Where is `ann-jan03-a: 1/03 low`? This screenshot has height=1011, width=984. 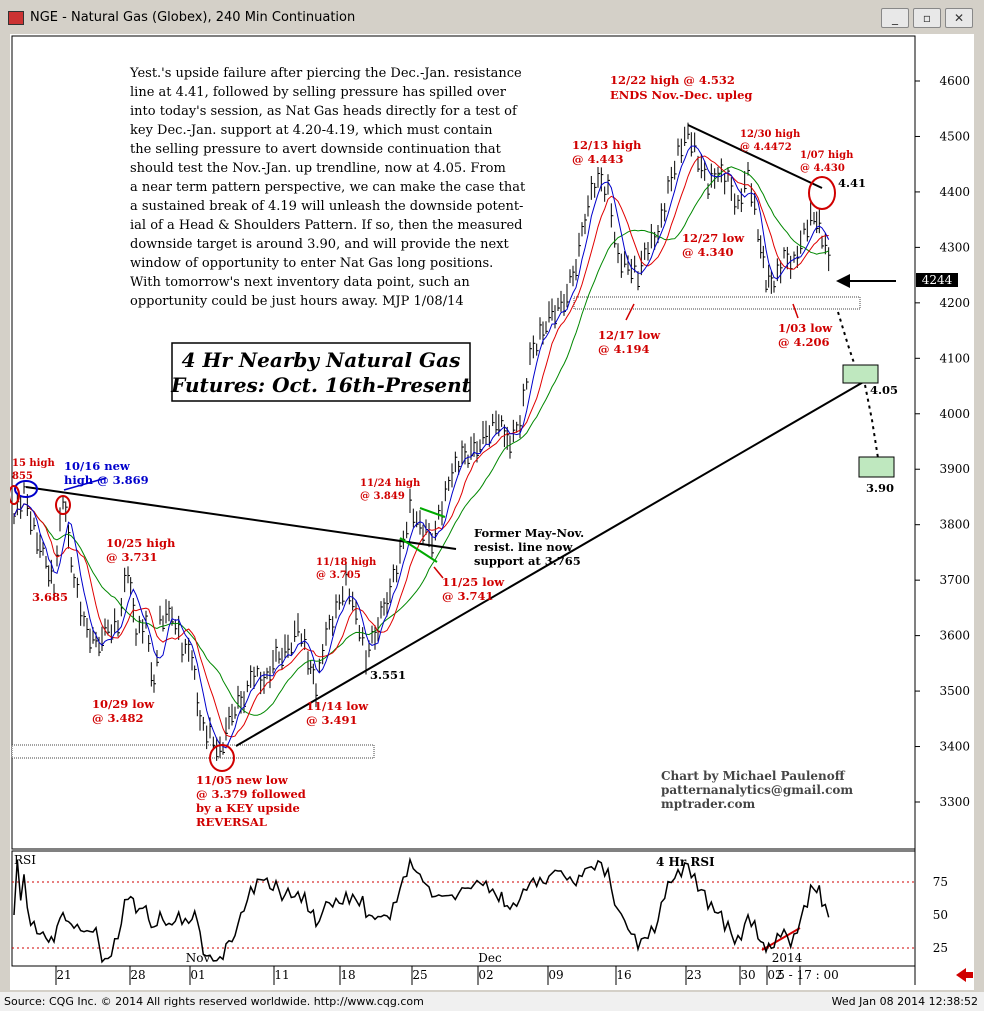 ann-jan03-a: 1/03 low is located at coordinates (805, 328).